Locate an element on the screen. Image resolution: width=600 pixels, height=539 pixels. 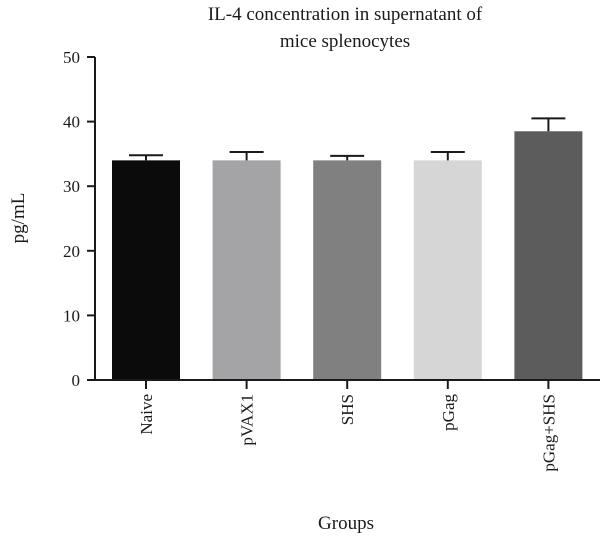
y-tick-label-4: 40 is located at coordinates (71, 122).